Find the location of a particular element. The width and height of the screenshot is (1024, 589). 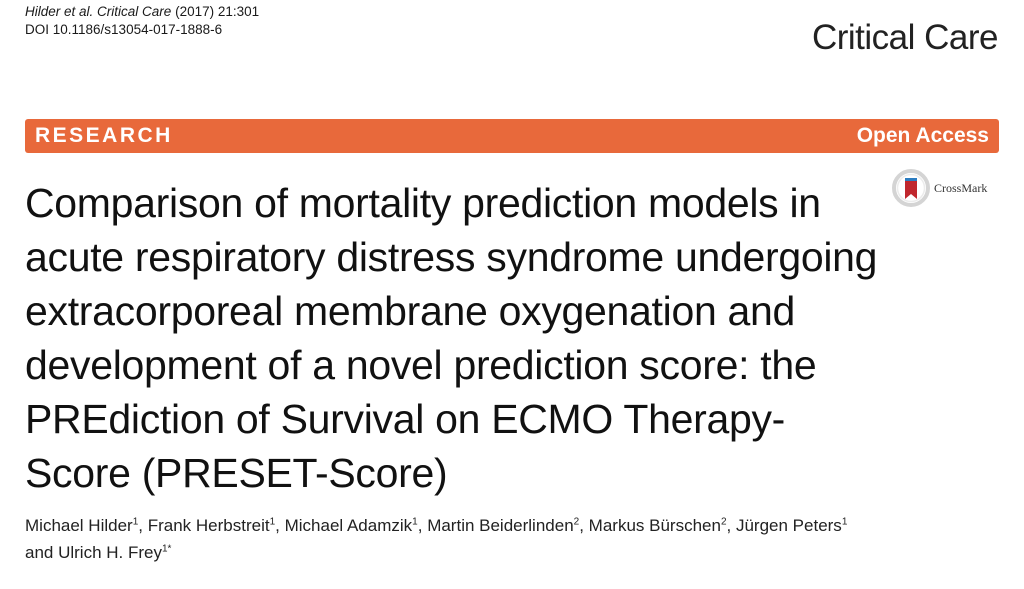

journal-logo: Critical Care is located at coordinates (905, 37).